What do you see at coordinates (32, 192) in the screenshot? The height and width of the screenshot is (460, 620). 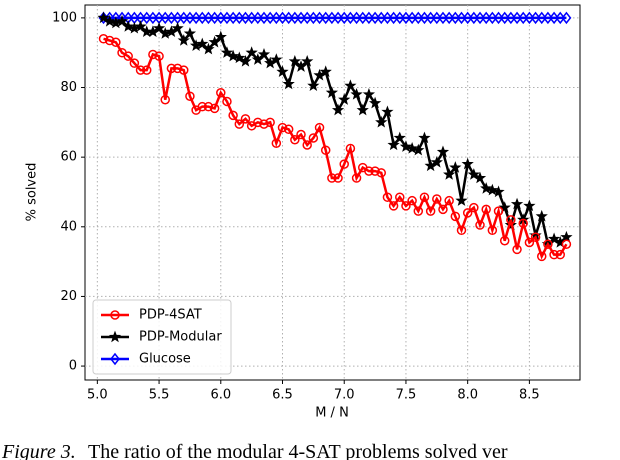 I see `y-axis-label: % solved` at bounding box center [32, 192].